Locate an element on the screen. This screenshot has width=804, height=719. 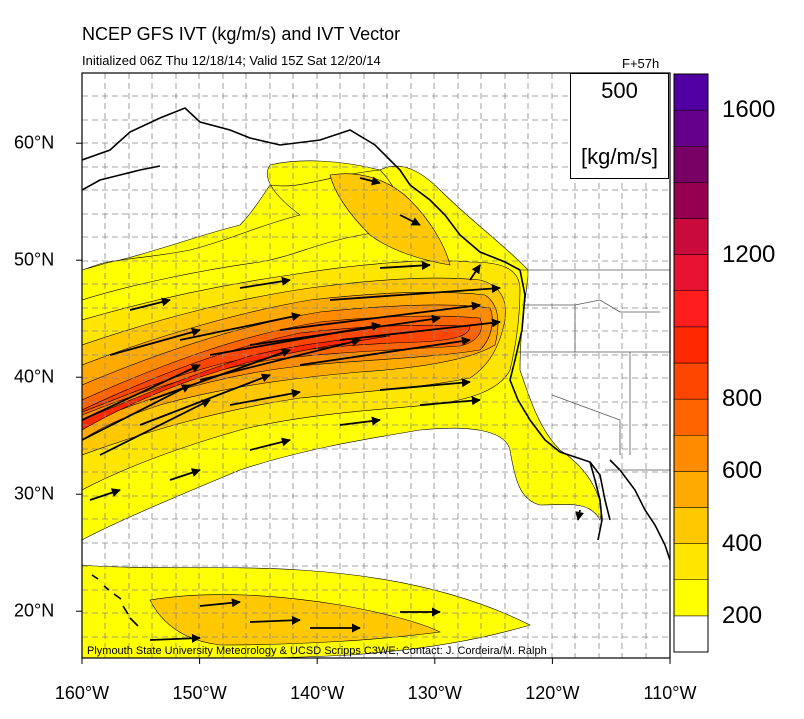
vector-reference-magnitude: 500 is located at coordinates (619, 90).